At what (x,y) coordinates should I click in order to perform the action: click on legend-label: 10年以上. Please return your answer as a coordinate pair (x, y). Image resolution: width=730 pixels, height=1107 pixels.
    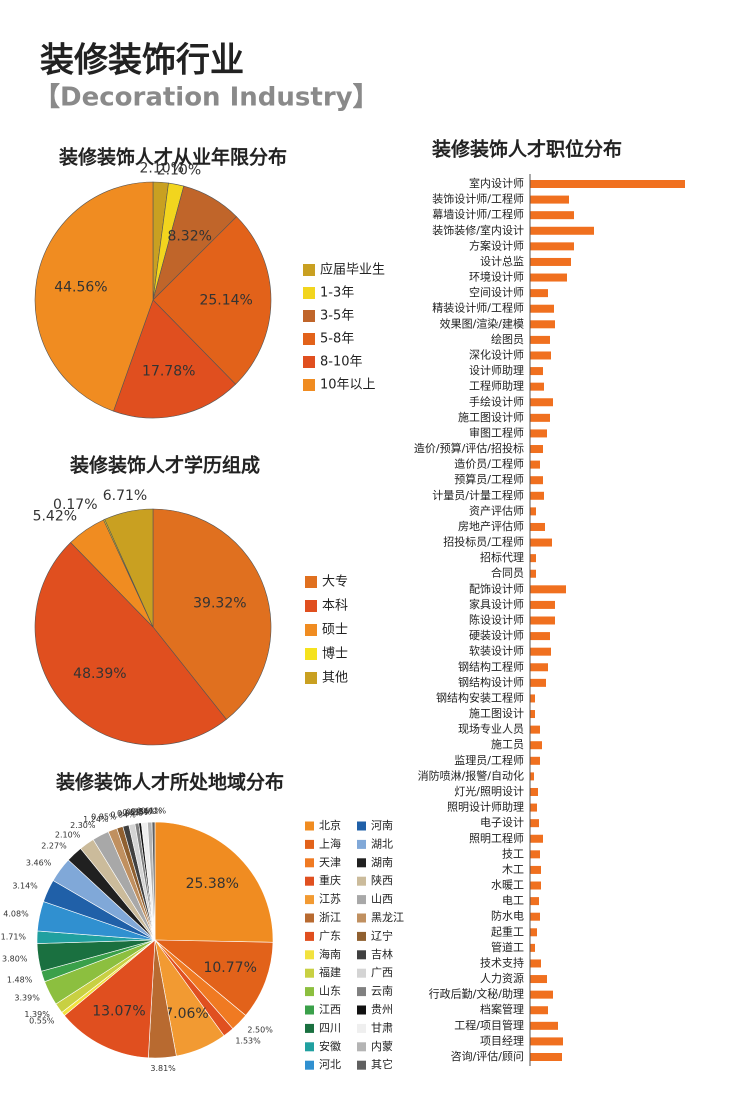
    Looking at the image, I should click on (348, 385).